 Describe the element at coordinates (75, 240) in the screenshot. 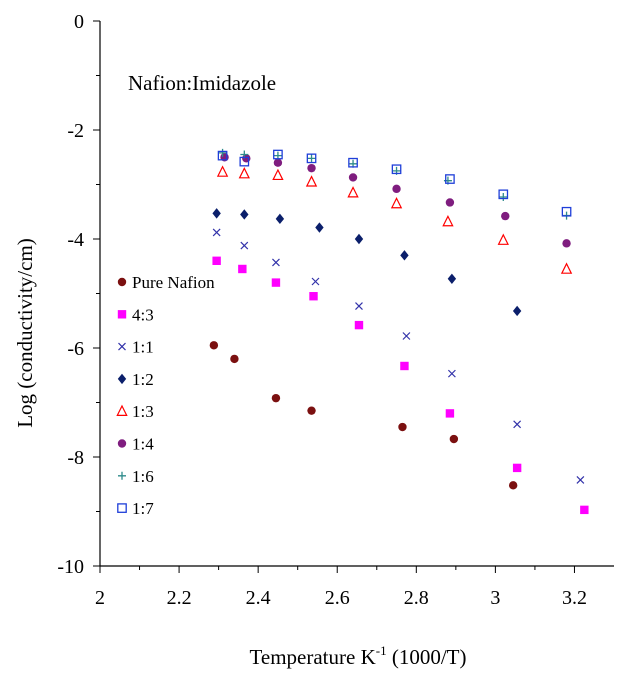

I see `y-tick-label: -4` at that location.